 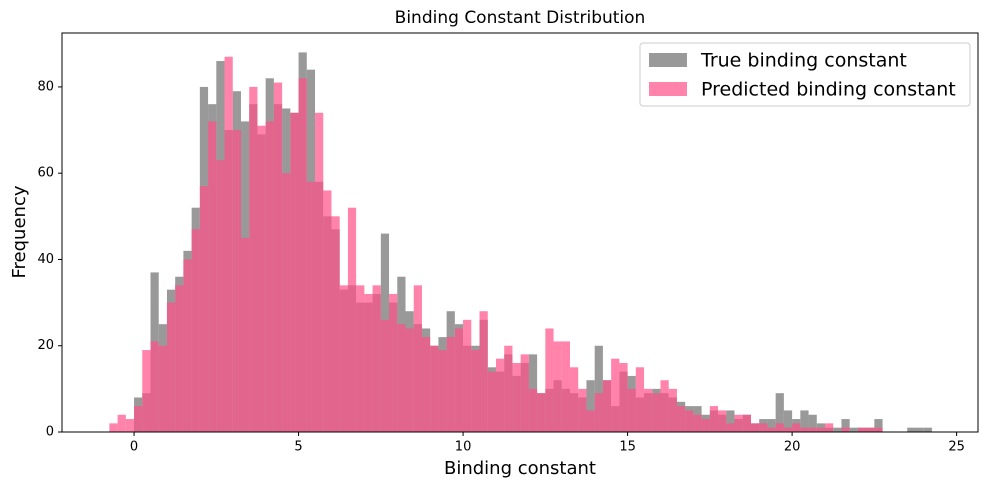 I want to click on y-tick-label: 0, so click(x=50, y=432).